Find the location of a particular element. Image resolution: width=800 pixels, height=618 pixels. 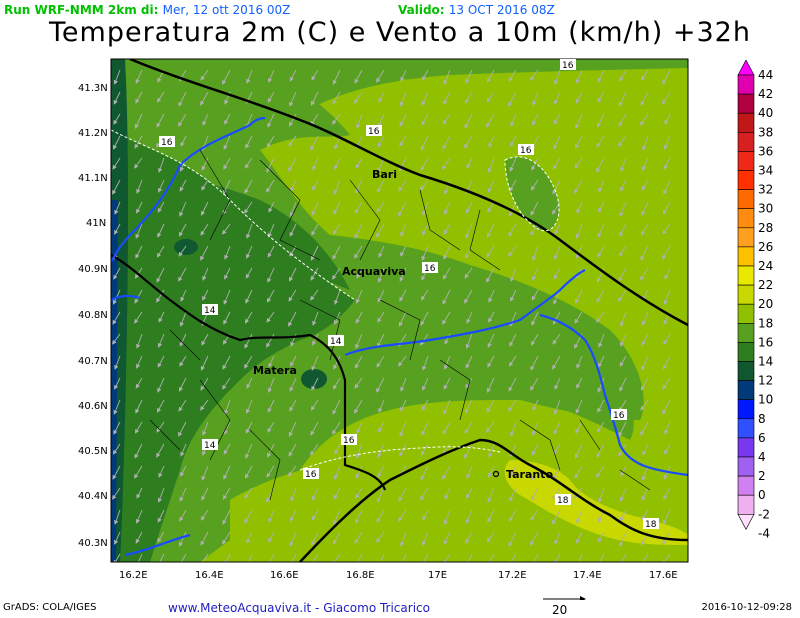

contour-label: 16 is located at coordinates (167, 143).